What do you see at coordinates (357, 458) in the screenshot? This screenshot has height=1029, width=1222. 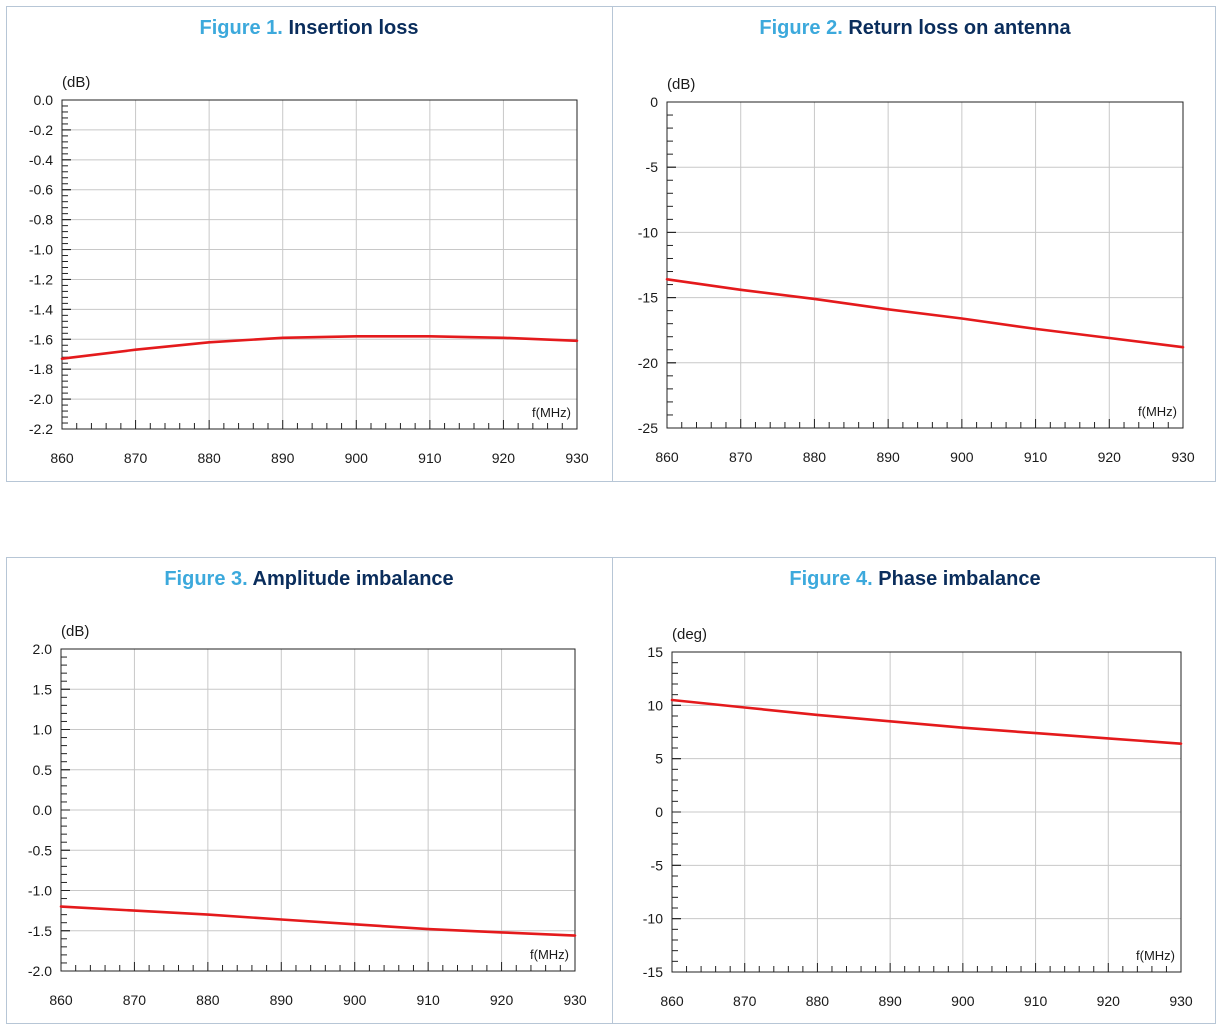 I see `figure-1-x-tick-label: 900` at bounding box center [357, 458].